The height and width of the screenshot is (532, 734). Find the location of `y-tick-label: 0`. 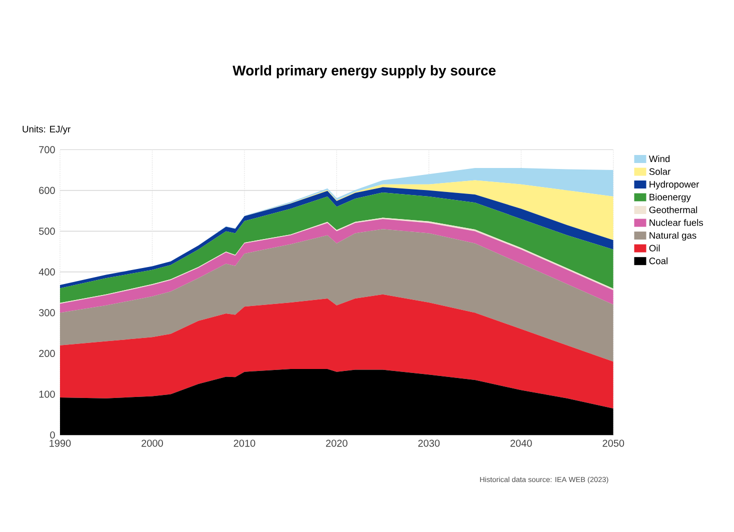

y-tick-label: 0 is located at coordinates (52, 435).